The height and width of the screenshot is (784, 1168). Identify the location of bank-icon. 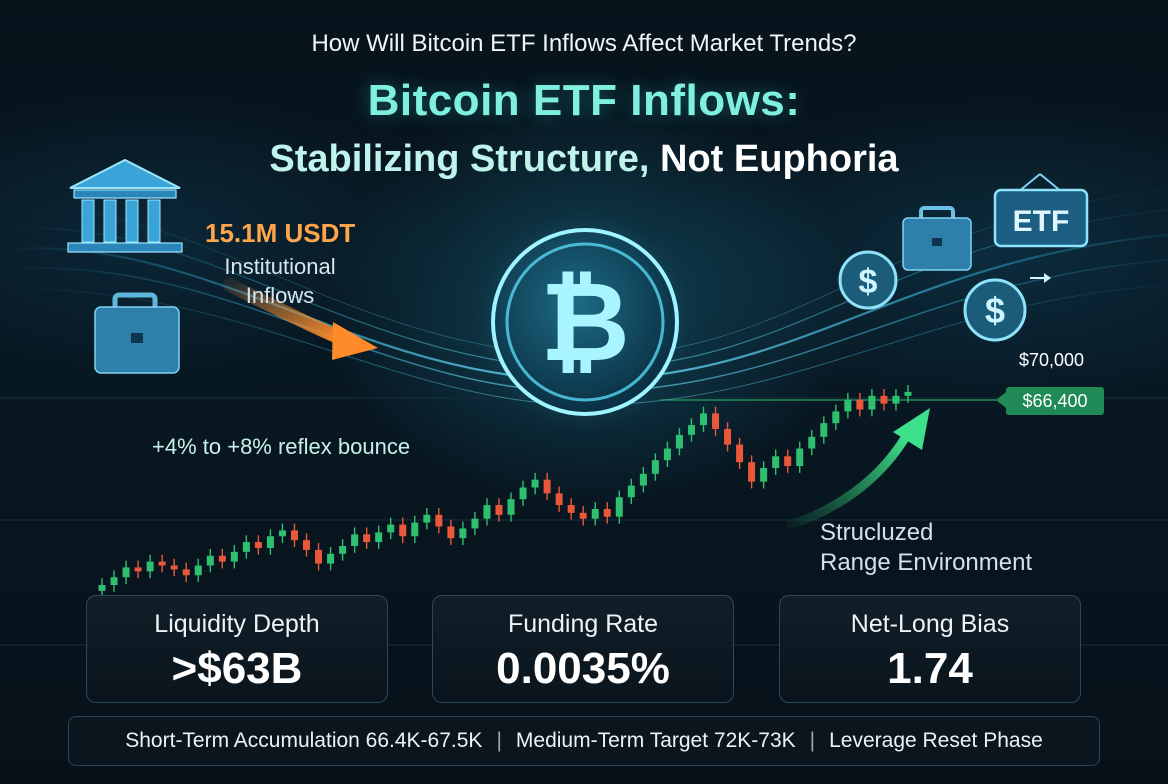
(125, 205).